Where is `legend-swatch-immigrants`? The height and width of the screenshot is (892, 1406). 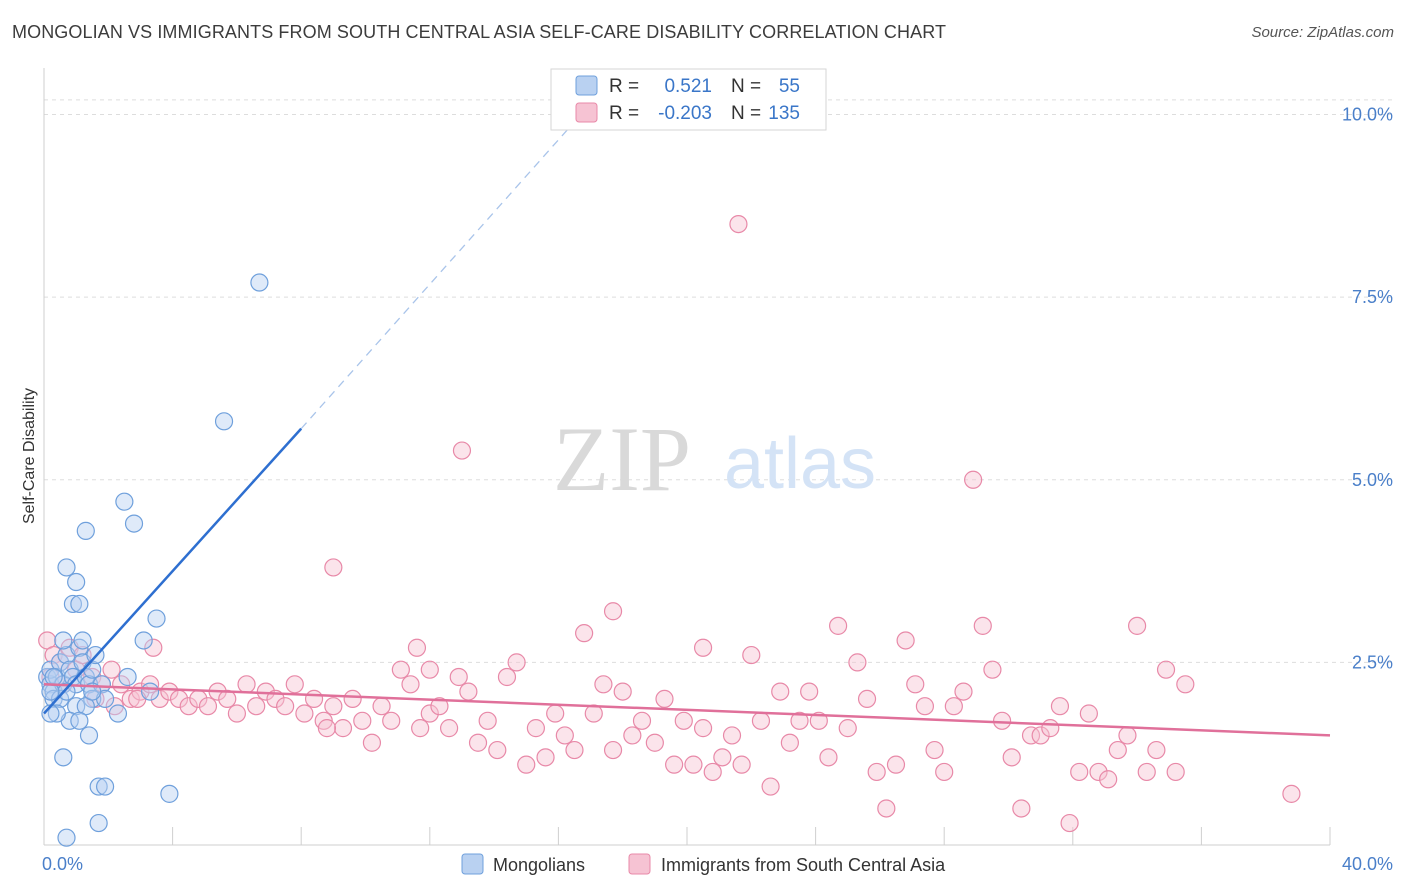 legend-swatch-immigrants is located at coordinates (639, 864).